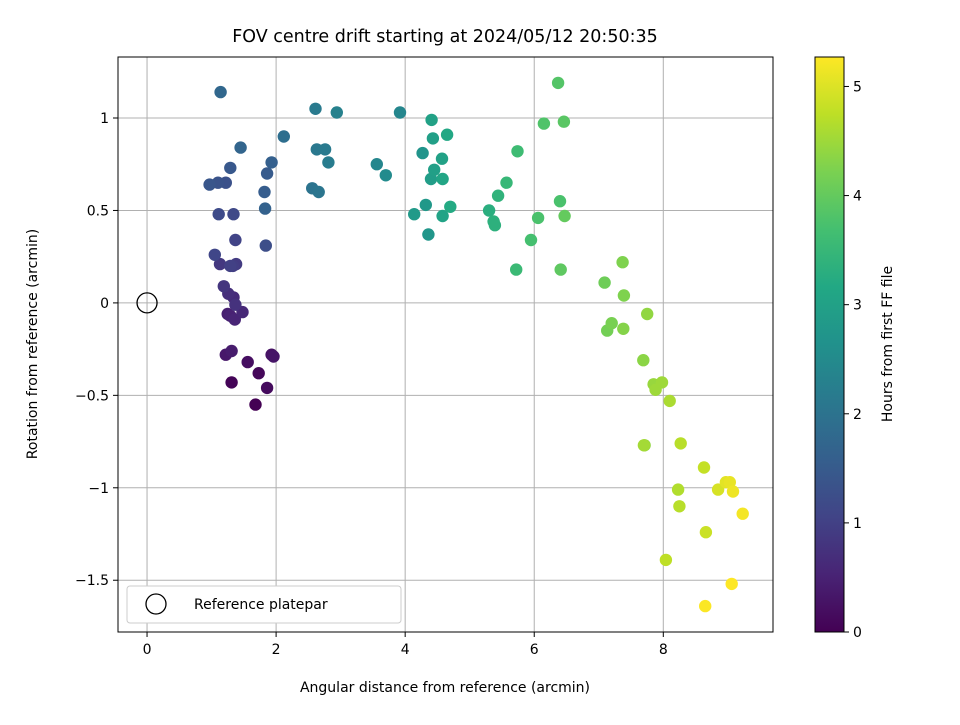 The image size is (960, 725). What do you see at coordinates (98, 211) in the screenshot?
I see `y-tick-label: 0.5` at bounding box center [98, 211].